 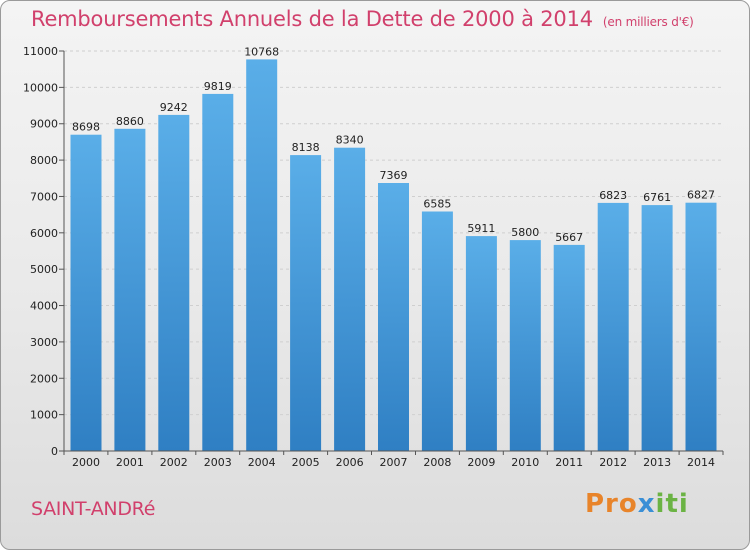 What do you see at coordinates (130, 290) in the screenshot?
I see `bar-2001` at bounding box center [130, 290].